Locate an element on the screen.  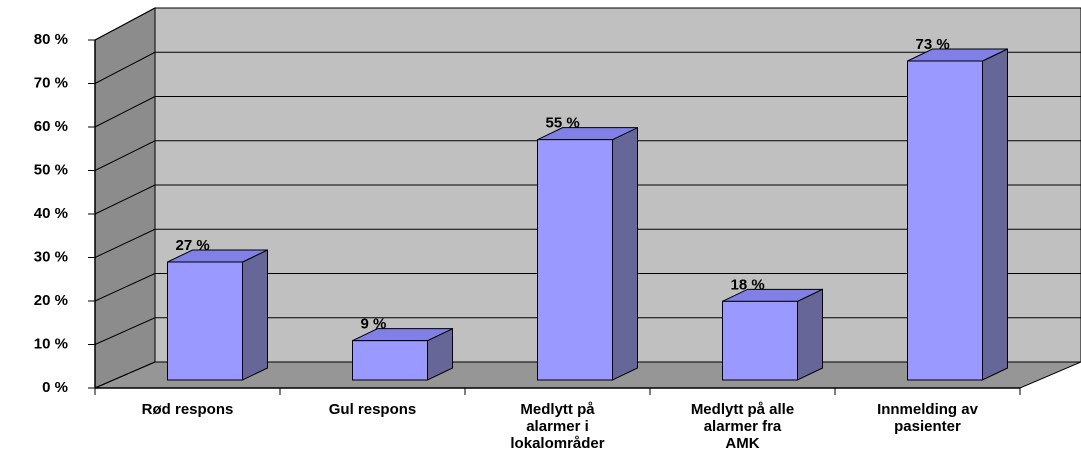
value-label: 18 % is located at coordinates (748, 284).